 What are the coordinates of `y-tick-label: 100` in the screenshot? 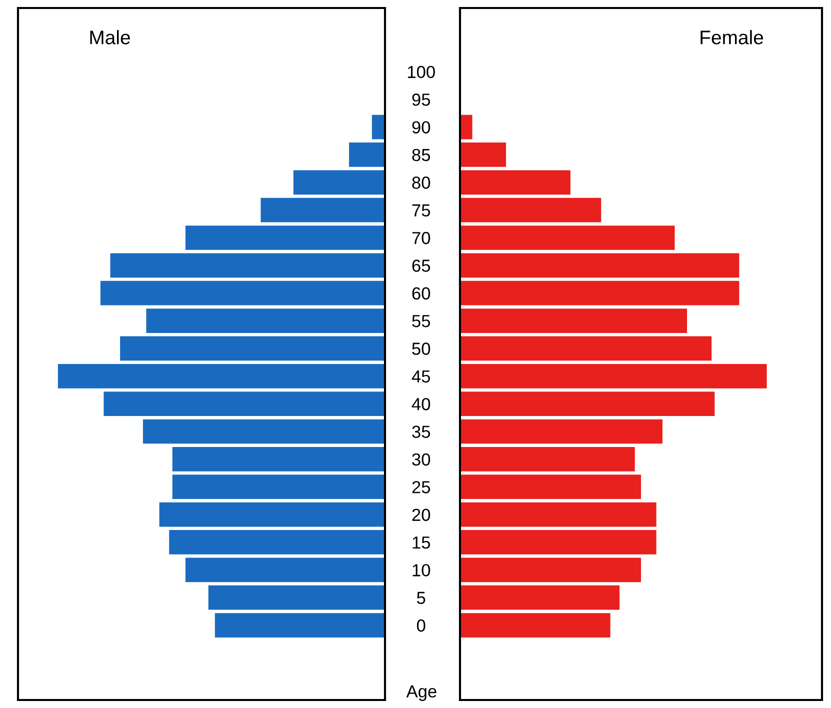 It's located at (421, 72).